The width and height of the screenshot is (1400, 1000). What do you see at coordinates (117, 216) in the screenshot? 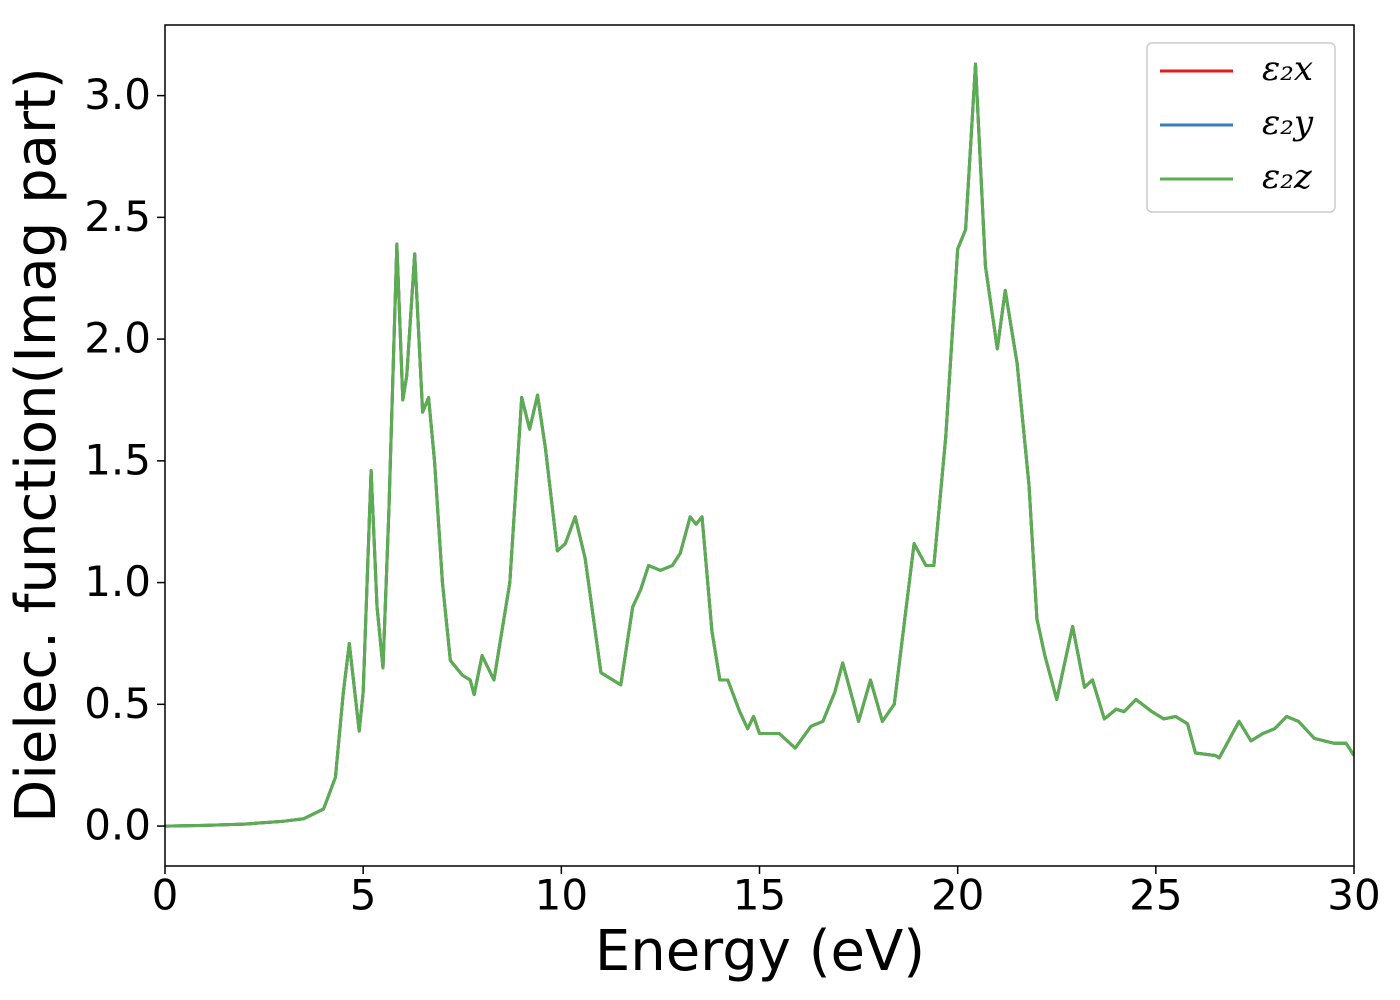
I see `y-tick-label: 2.5` at bounding box center [117, 216].